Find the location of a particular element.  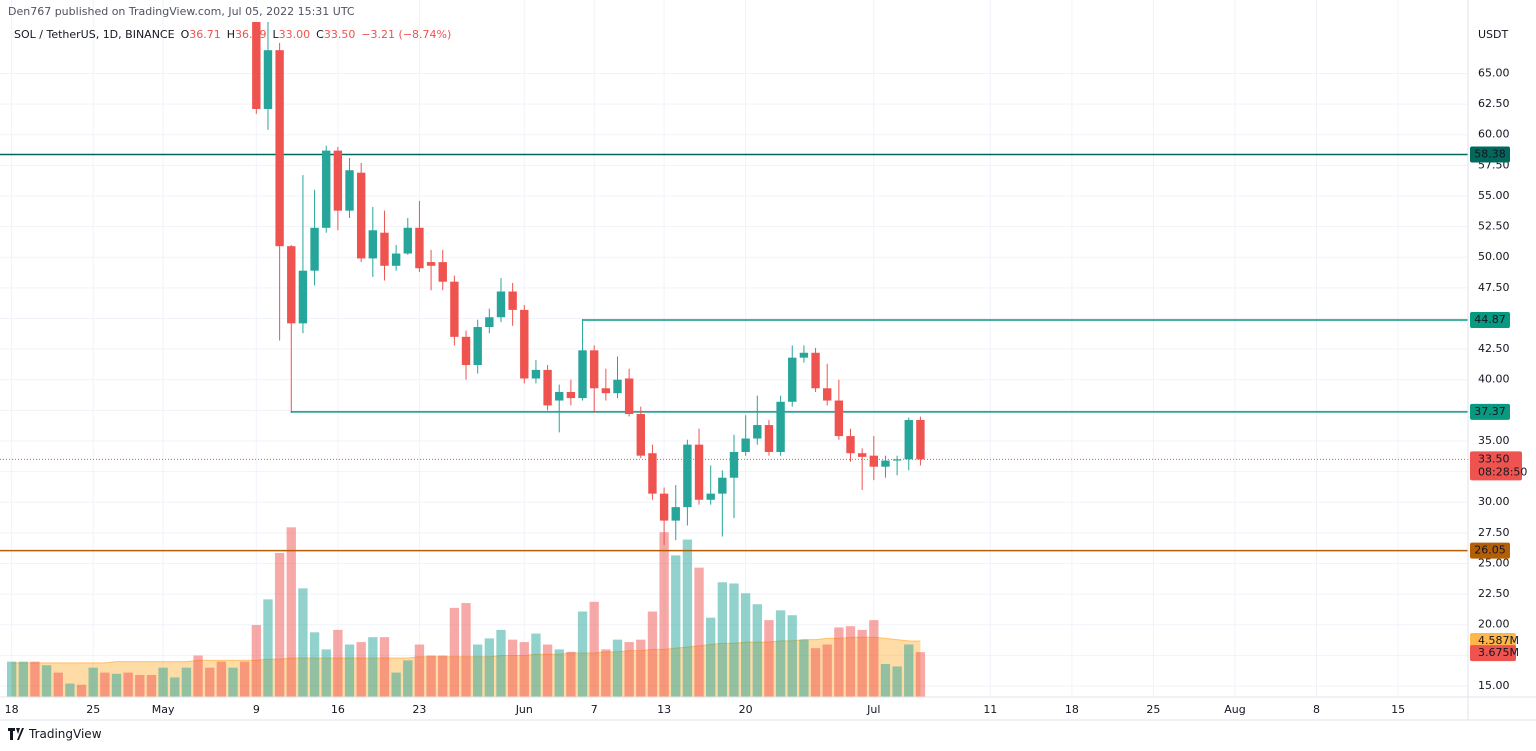

symbol: SOL / TetherUS, 1D, BINANCE is located at coordinates (94, 34).